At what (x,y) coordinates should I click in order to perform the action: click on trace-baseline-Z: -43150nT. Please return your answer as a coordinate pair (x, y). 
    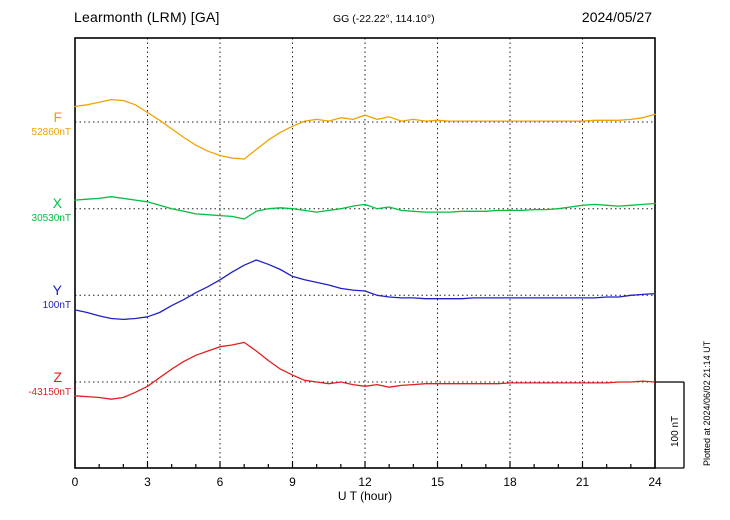
    Looking at the image, I should click on (49, 392).